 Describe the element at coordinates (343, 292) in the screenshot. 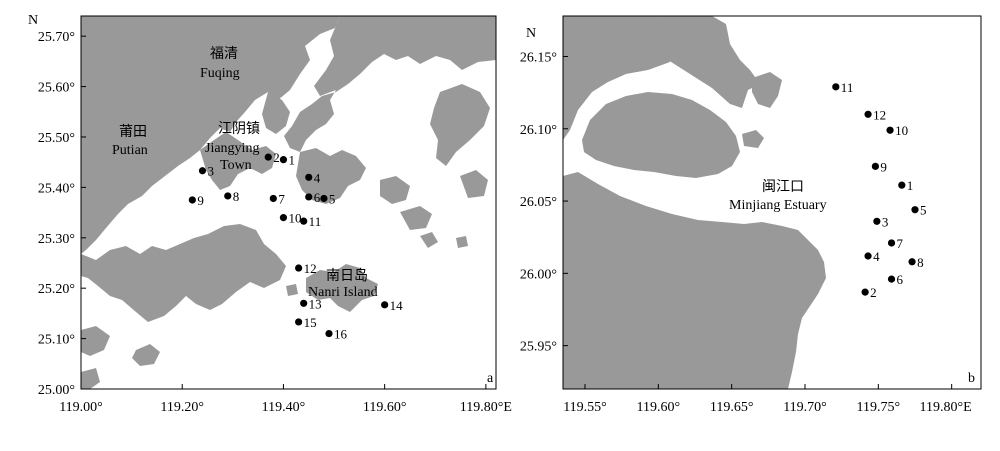

I see `place-nanri-en: Nanri Island` at that location.